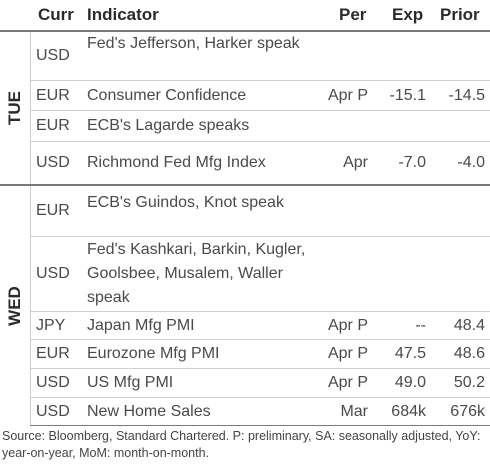 This screenshot has height=466, width=490. Describe the element at coordinates (141, 325) in the screenshot. I see `row-indicator: Japan Mfg PMI` at that location.